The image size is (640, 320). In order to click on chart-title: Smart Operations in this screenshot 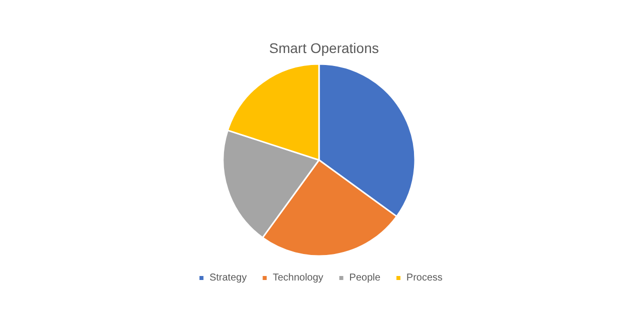, I will do `click(324, 48)`.